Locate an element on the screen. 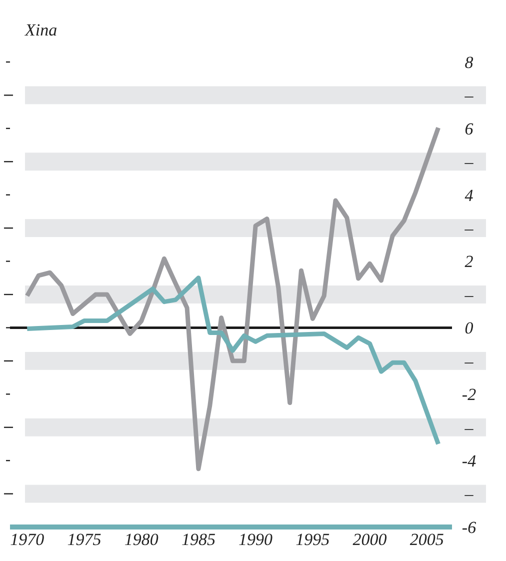  y-tick-label: -6 is located at coordinates (469, 527).